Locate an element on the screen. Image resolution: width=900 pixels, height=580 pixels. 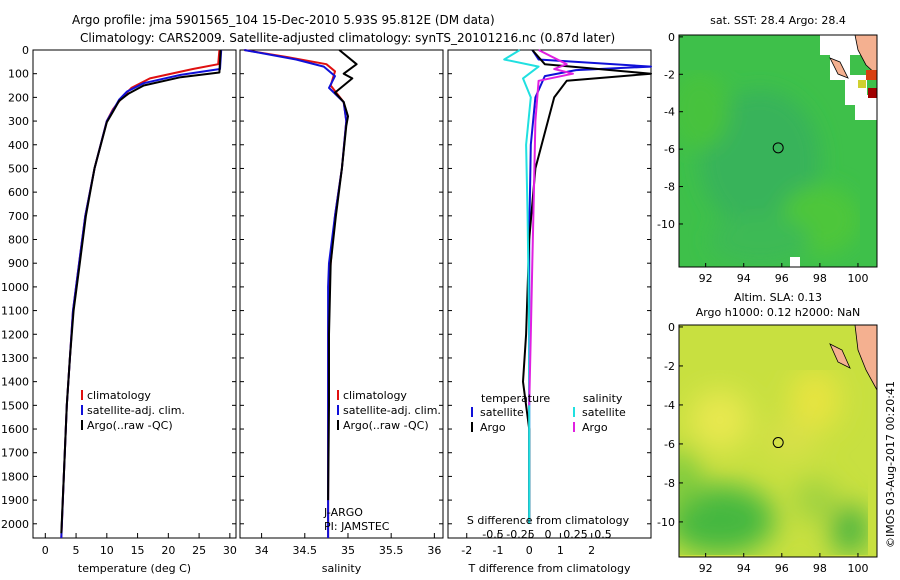
sst-map: sat. SST: 28.4 Argo: 28.4 is located at coordinates (778, 141).